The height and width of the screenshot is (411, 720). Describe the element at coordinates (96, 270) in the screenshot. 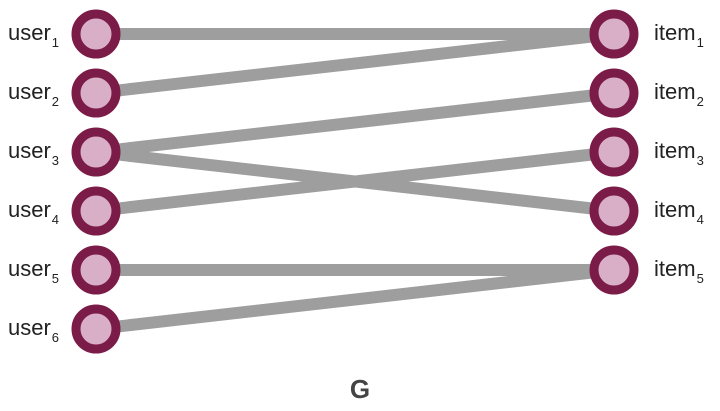

I see `user-node-u5` at that location.